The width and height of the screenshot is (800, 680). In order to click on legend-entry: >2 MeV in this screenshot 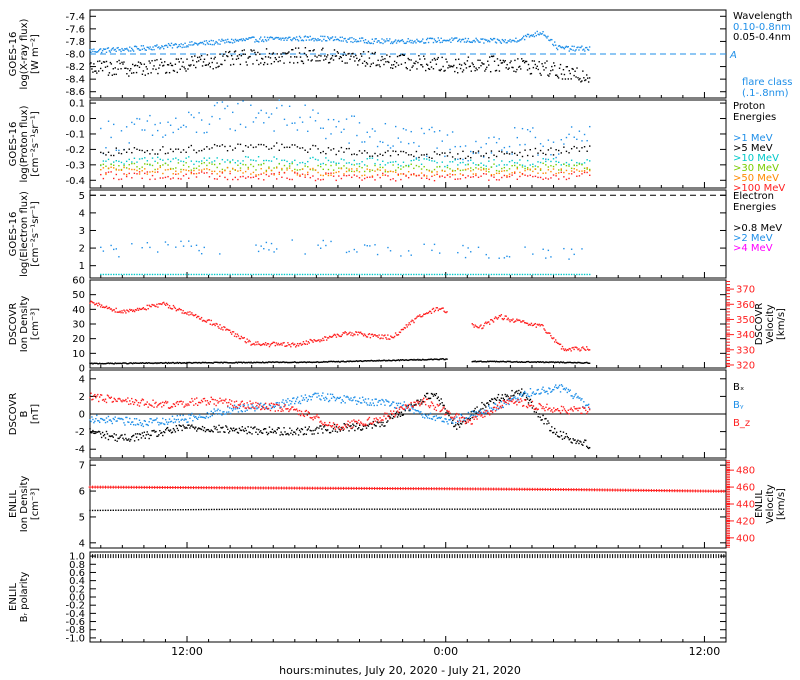, I will do `click(753, 238)`.